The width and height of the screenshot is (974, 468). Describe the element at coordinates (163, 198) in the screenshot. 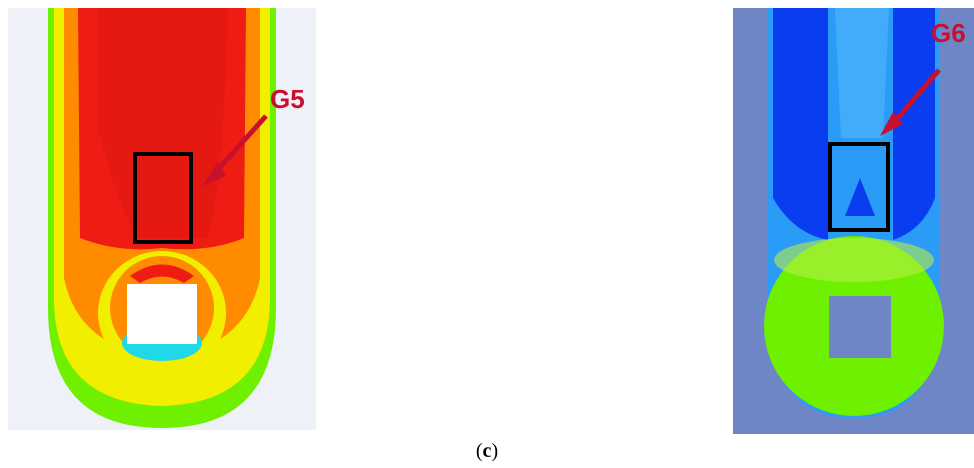

I see `gauge-box-g5` at that location.